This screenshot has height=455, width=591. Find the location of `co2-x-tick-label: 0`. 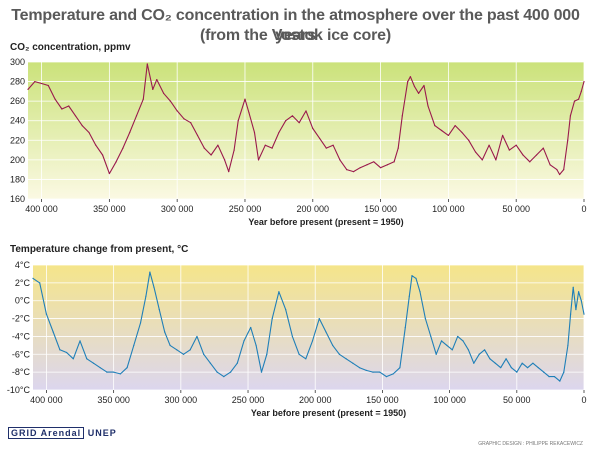

co2-x-tick-label: 0 is located at coordinates (583, 209).